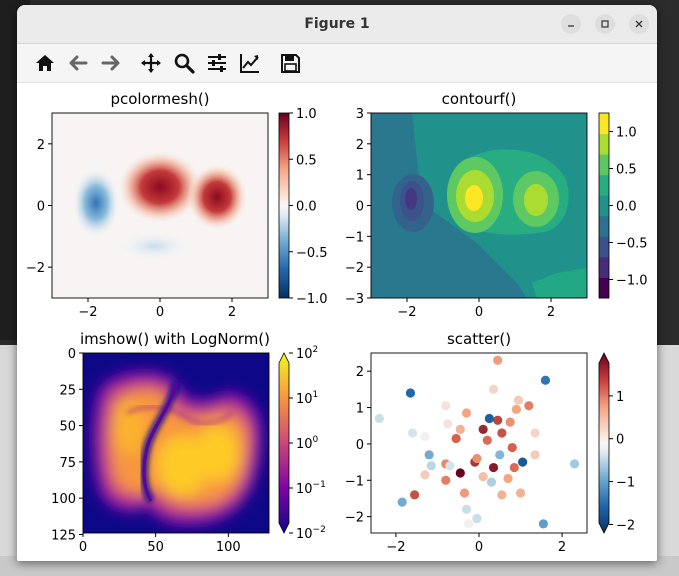  Describe the element at coordinates (354, 481) in the screenshot. I see `y-tick-label: −1` at that location.